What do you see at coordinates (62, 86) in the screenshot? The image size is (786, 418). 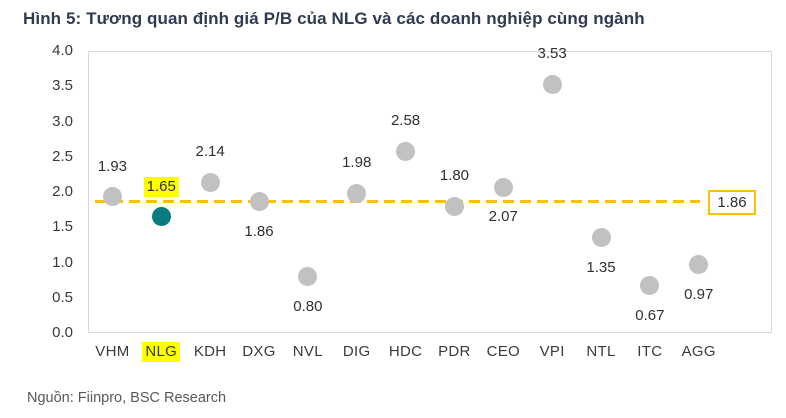 I see `y-axis-tick-label: 3.5` at bounding box center [62, 86].